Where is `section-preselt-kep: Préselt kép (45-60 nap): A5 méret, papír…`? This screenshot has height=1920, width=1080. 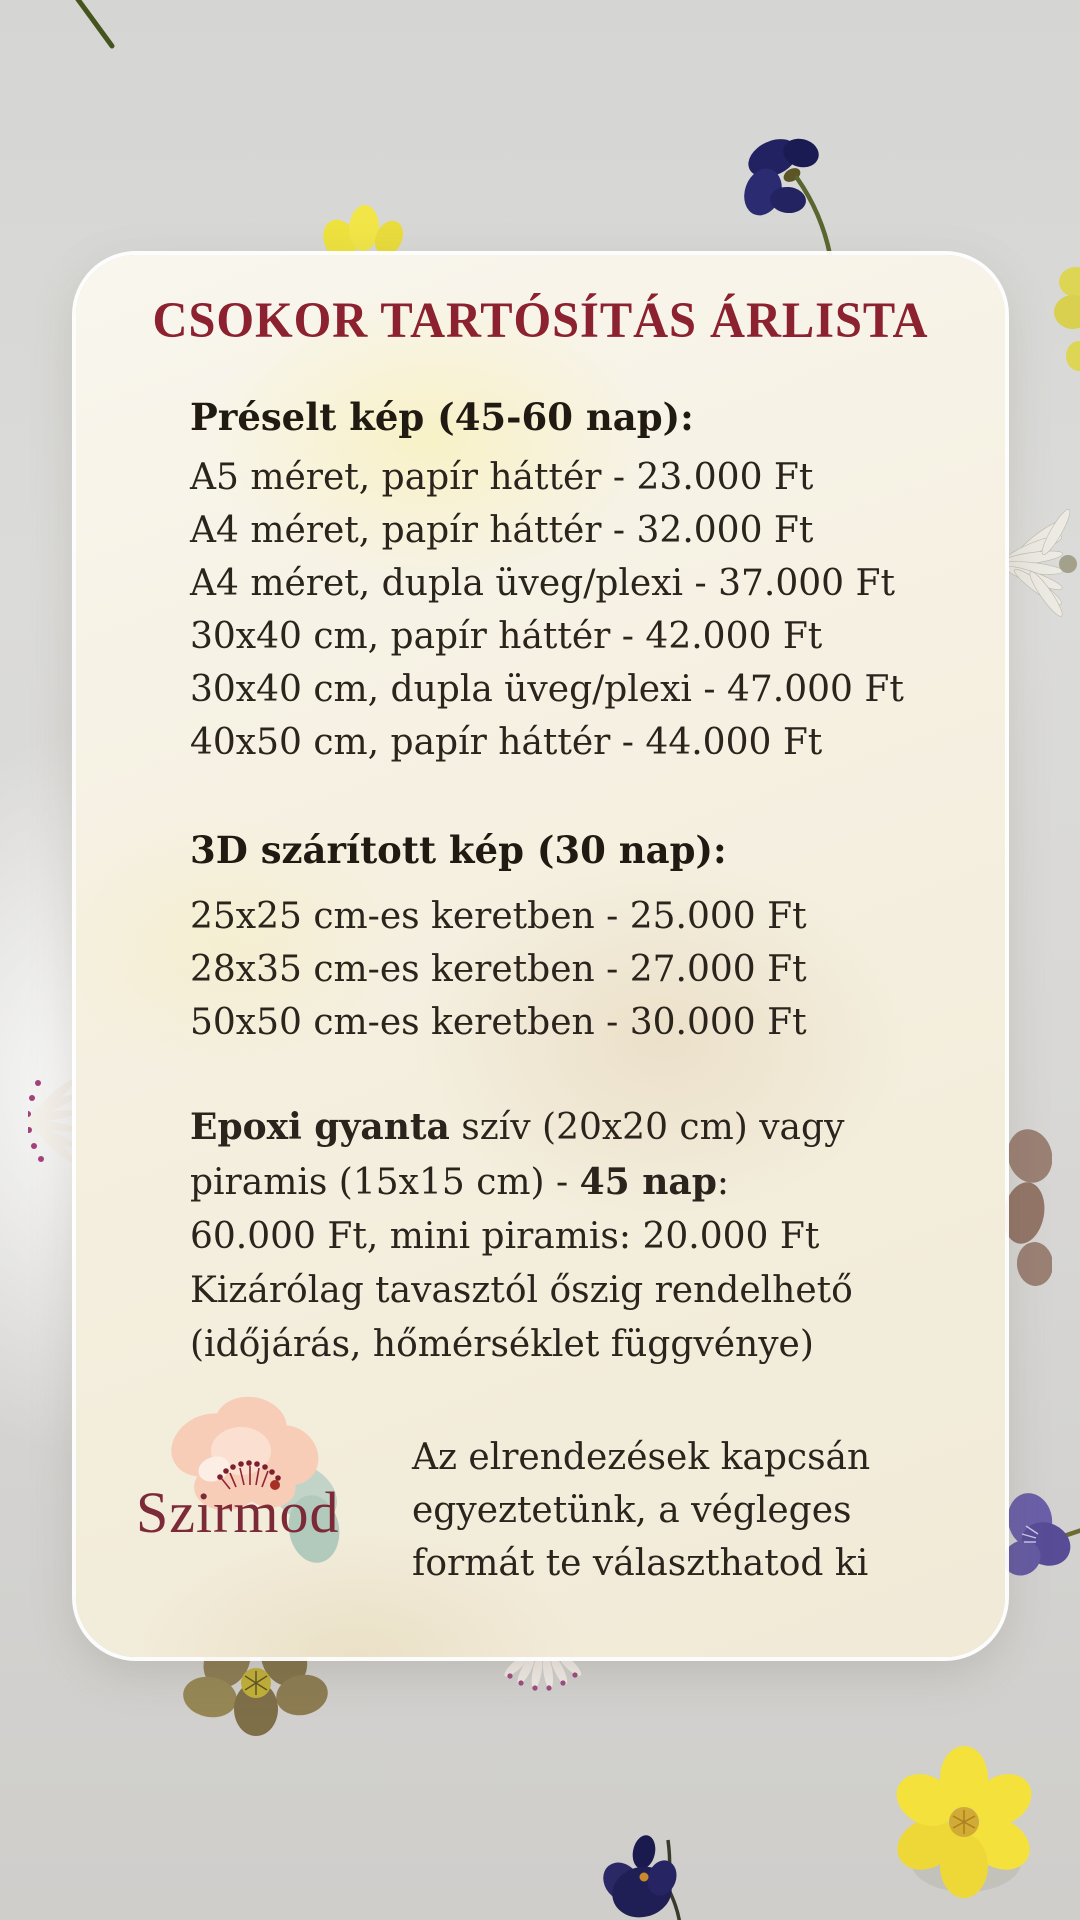
section-preselt-kep: Préselt kép (45-60 nap): A5 méret, papír… is located at coordinates (567, 582).